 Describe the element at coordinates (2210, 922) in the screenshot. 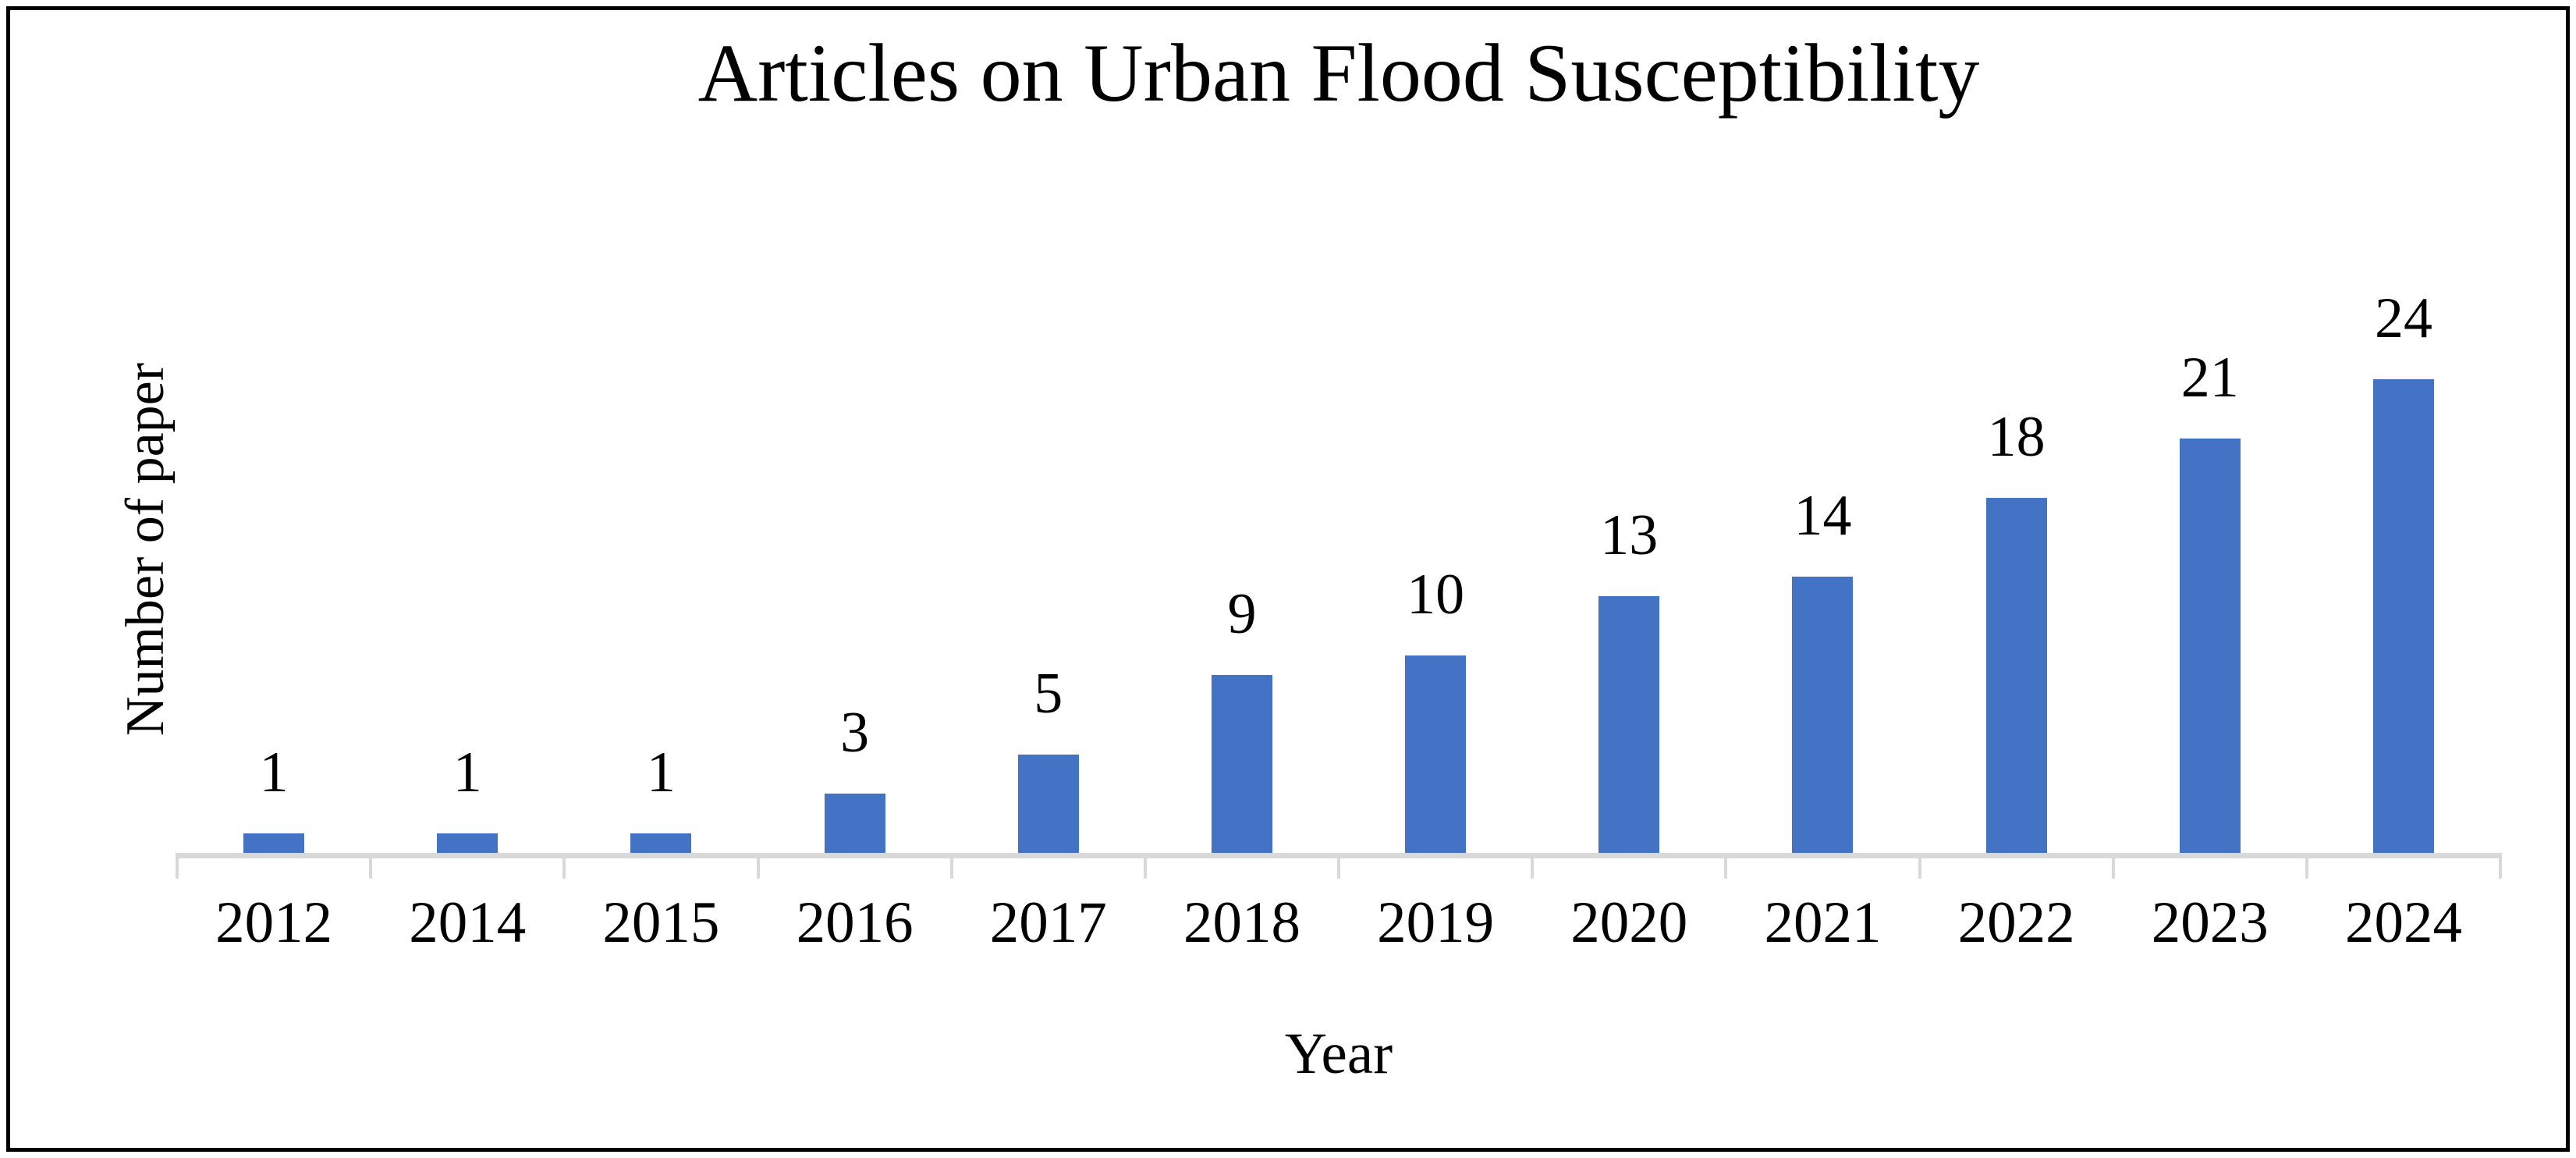

I see `x-tick-label: 2023` at that location.